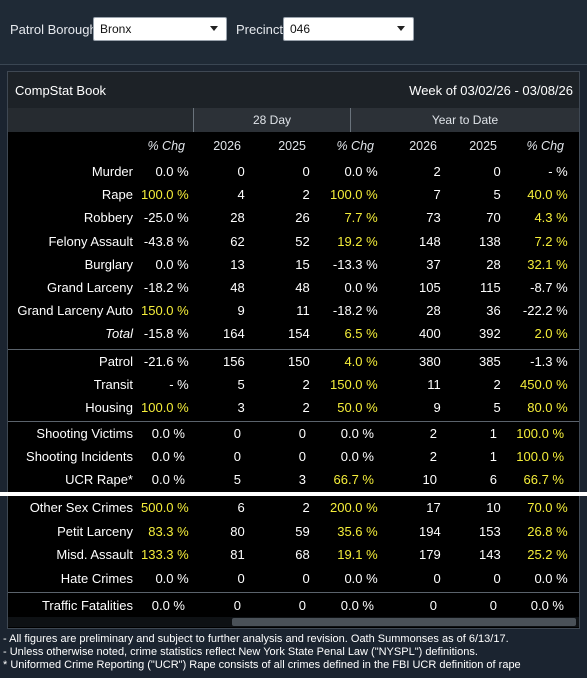 This screenshot has width=587, height=678. Describe the element at coordinates (490, 555) in the screenshot. I see `table-cell: 143` at that location.